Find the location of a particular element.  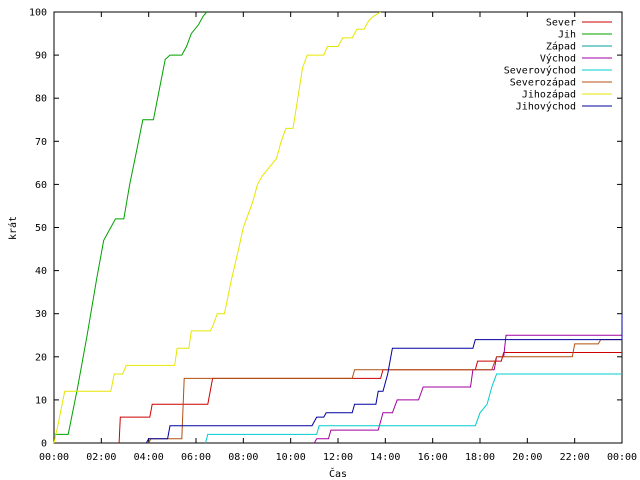

x-axis-label: Čas is located at coordinates (338, 473).